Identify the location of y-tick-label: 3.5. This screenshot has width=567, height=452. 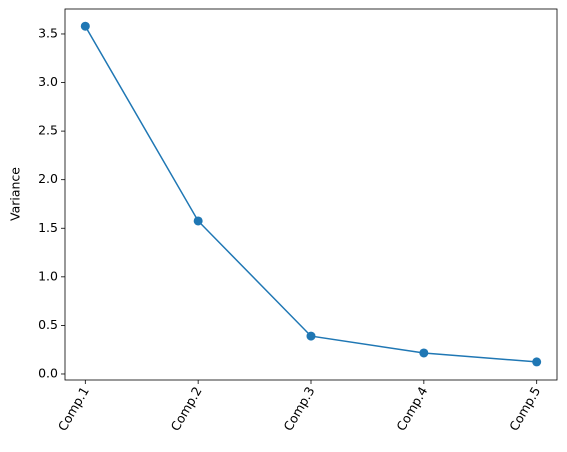
(48, 32).